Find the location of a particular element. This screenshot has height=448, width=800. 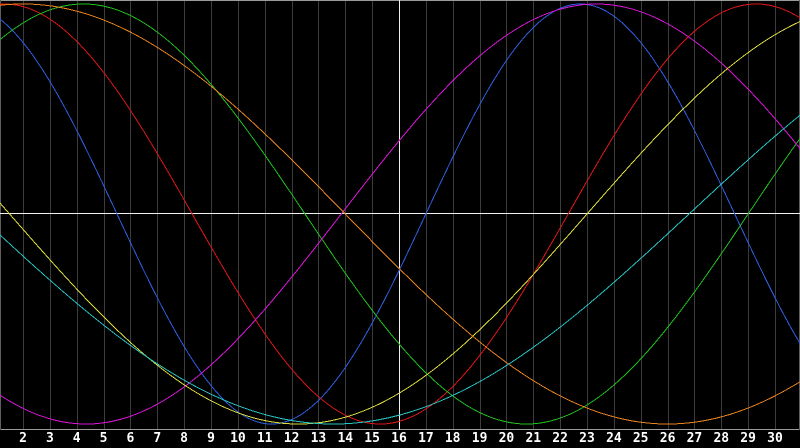

x-tick-label-13: 13 is located at coordinates (318, 438).